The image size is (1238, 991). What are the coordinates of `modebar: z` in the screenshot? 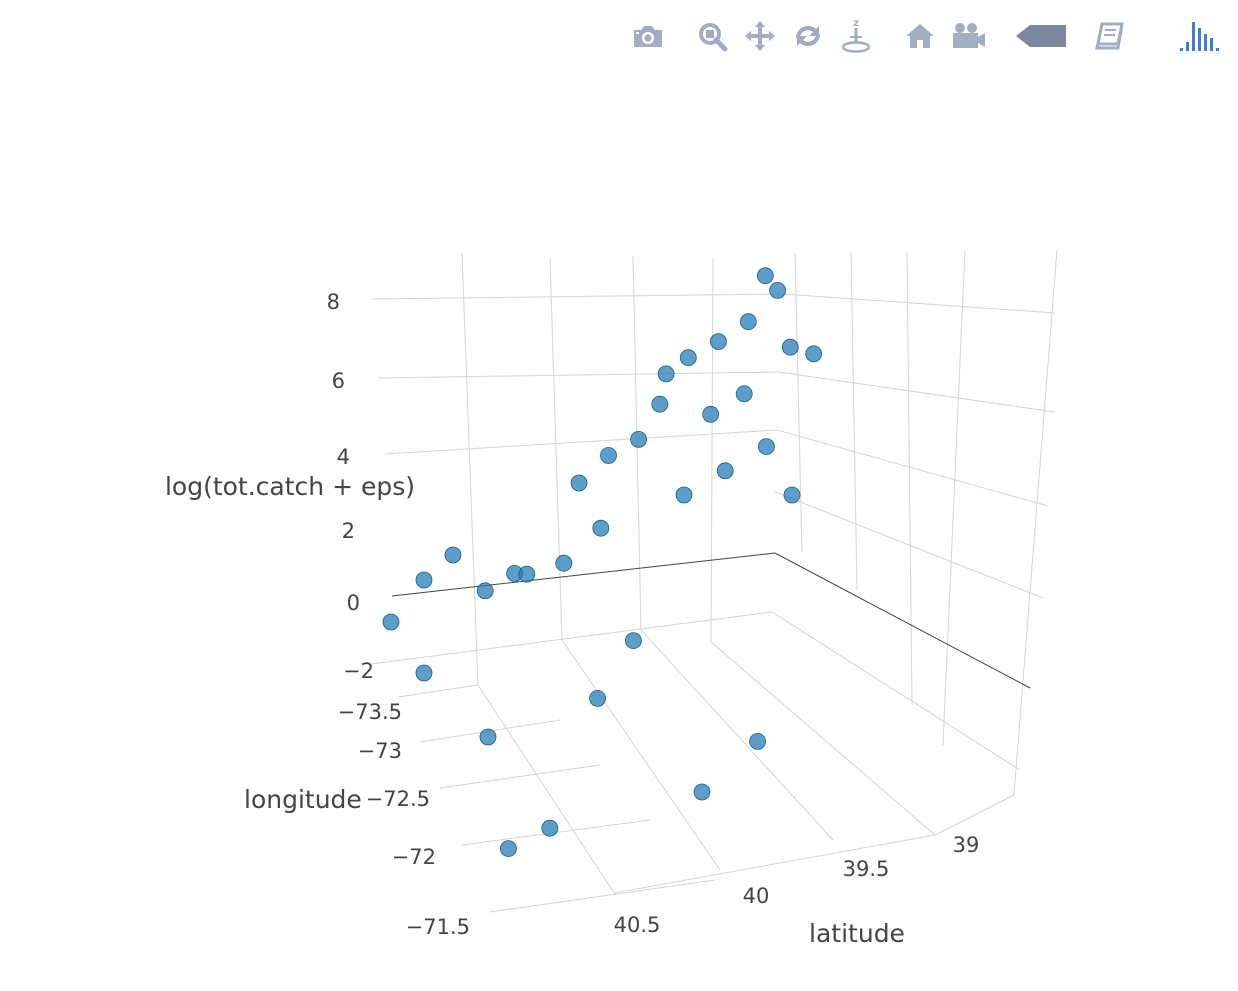 It's located at (925, 36).